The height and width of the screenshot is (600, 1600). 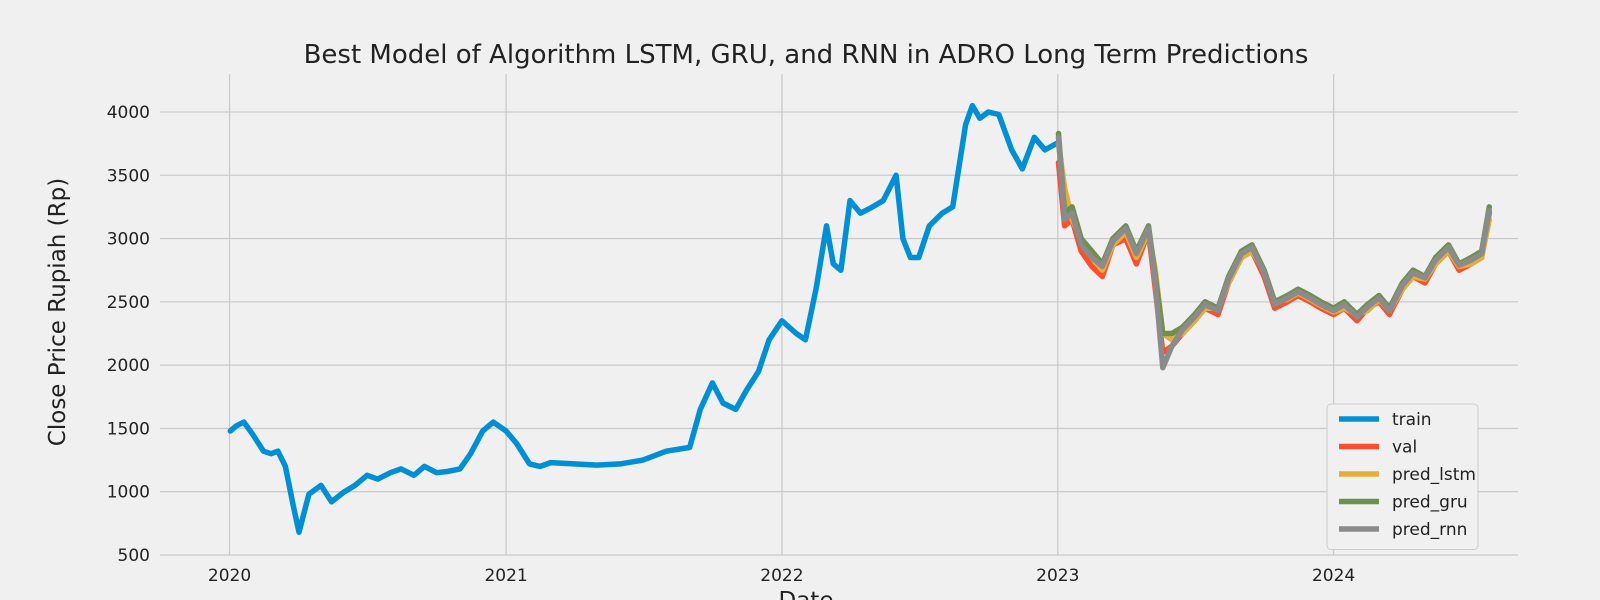 What do you see at coordinates (1404, 448) in the screenshot?
I see `legend-label: val` at bounding box center [1404, 448].